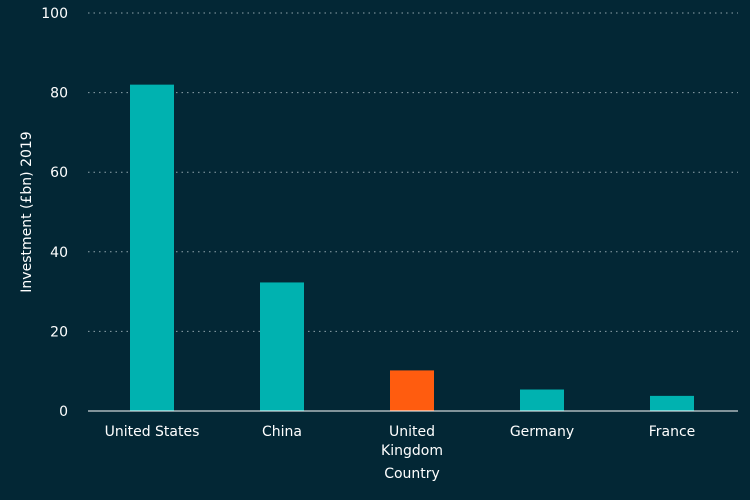  Describe the element at coordinates (59, 173) in the screenshot. I see `y-tick-label: 60` at that location.